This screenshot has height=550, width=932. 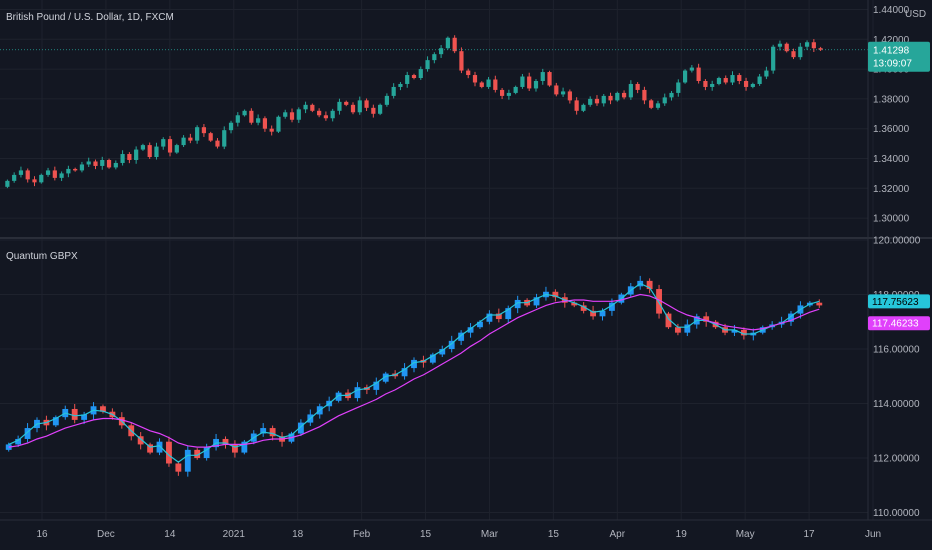 I want to click on indicator-tick-label: 116.00000, so click(x=896, y=350).